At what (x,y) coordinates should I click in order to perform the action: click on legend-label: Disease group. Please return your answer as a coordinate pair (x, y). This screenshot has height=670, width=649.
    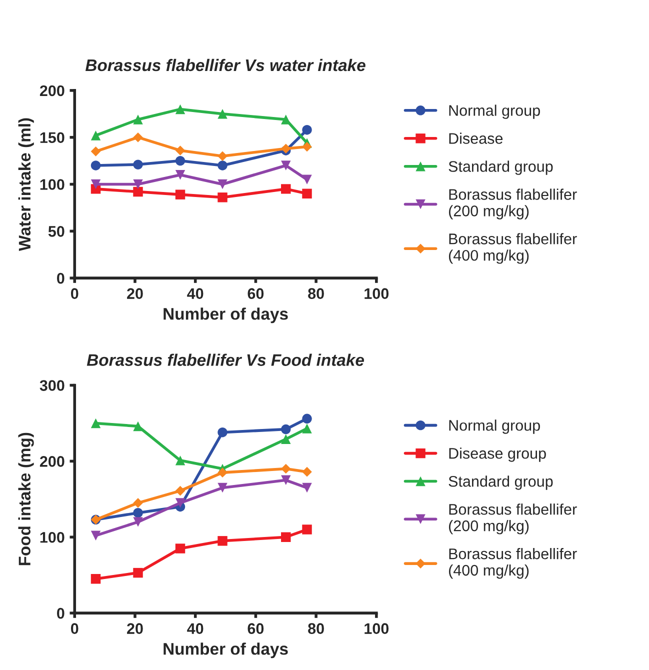
    Looking at the image, I should click on (497, 455).